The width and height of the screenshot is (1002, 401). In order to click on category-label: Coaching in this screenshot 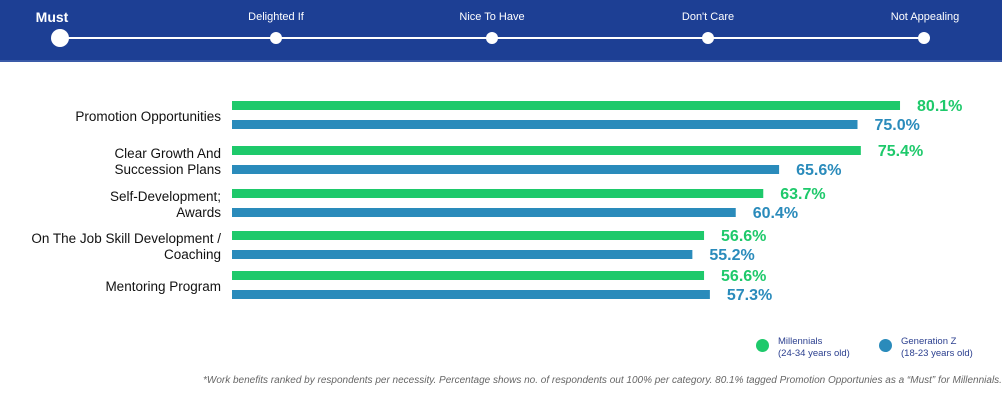, I will do `click(192, 254)`.